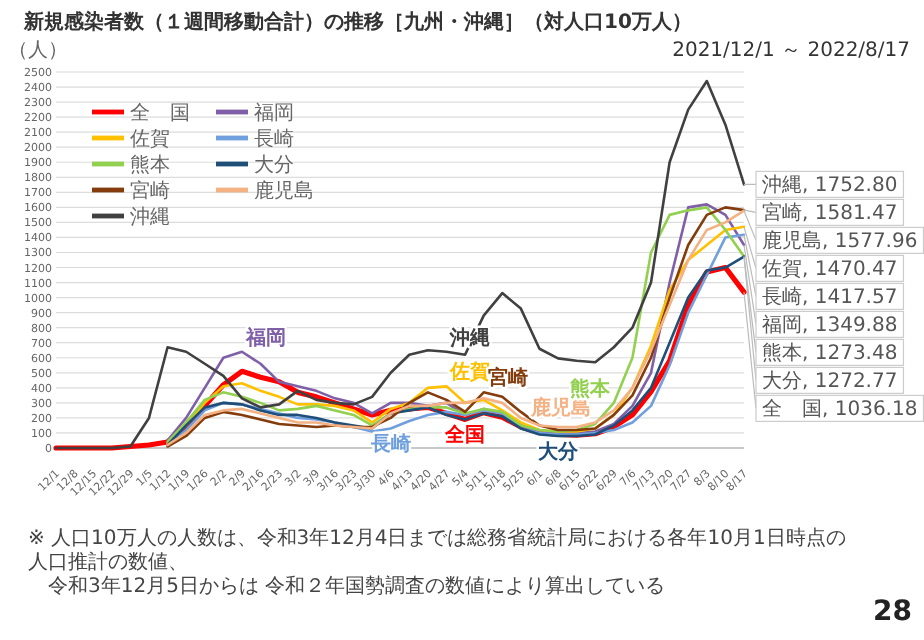 The height and width of the screenshot is (640, 924). Describe the element at coordinates (357, 588) in the screenshot. I see `text: 令和3年12月5日からは 令和２年国勢調査の数値により算出している` at that location.